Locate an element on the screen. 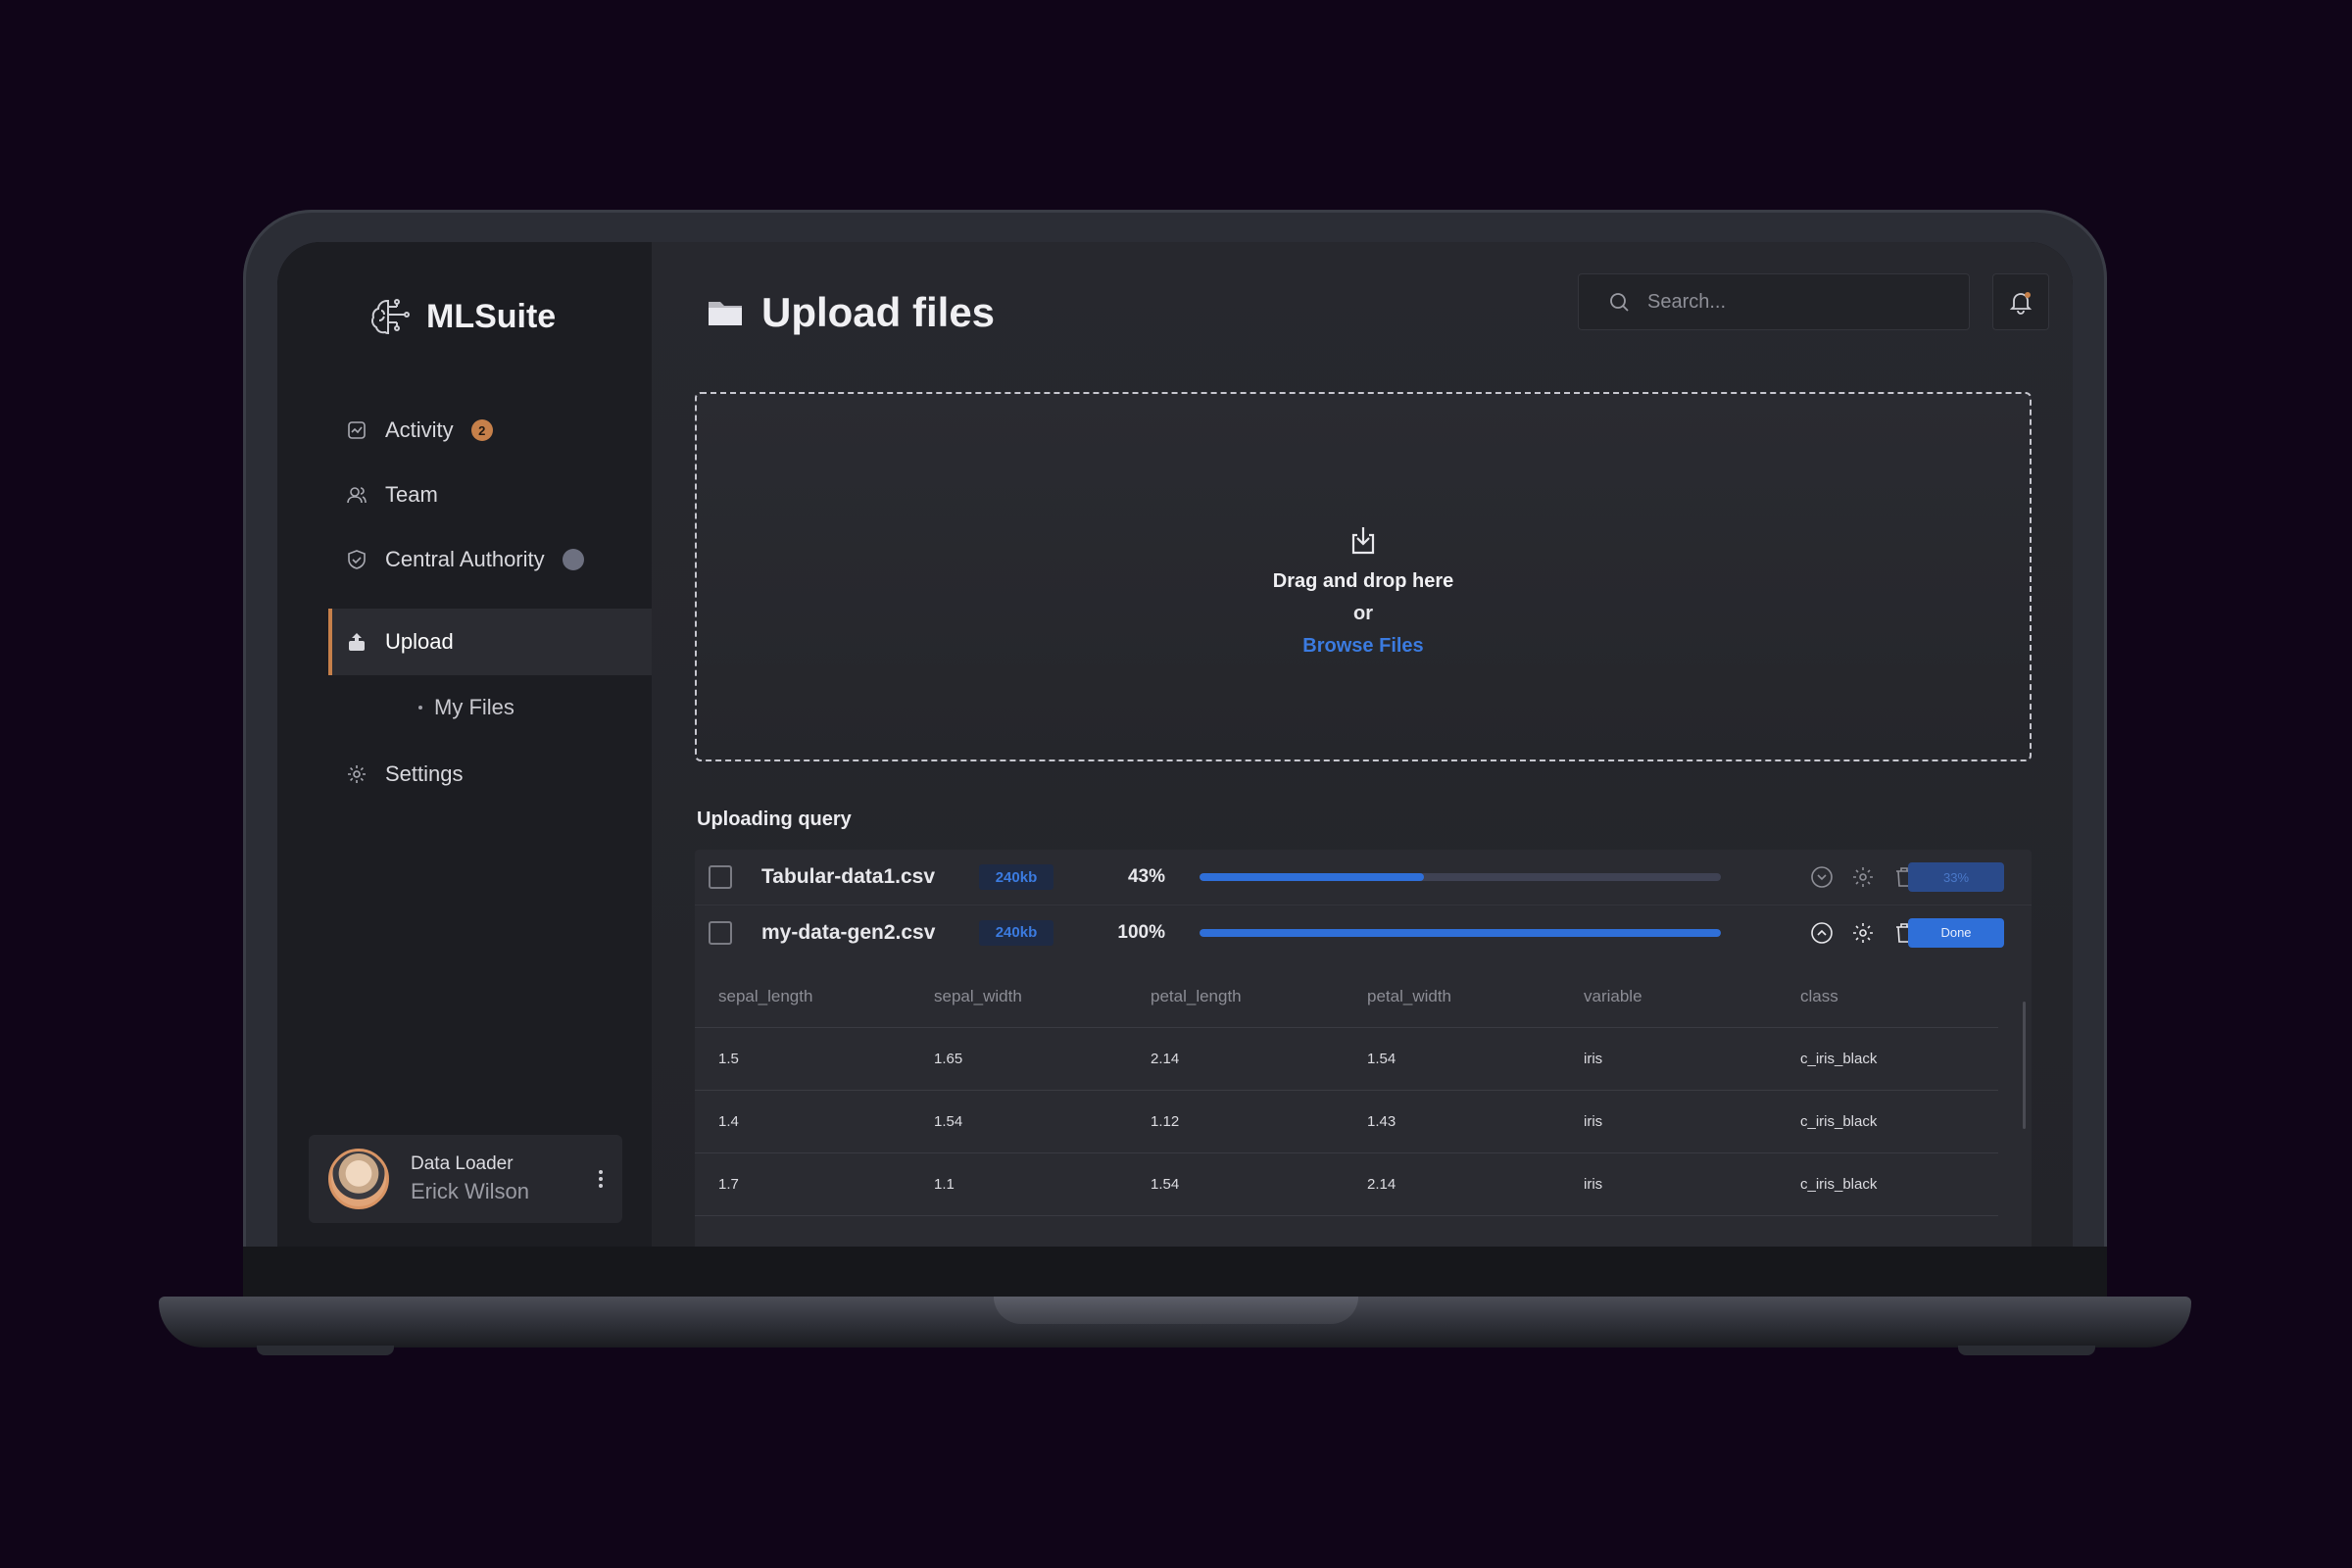 Image resolution: width=2352 pixels, height=1568 pixels. sidebar-item-label: My Files is located at coordinates (474, 707).